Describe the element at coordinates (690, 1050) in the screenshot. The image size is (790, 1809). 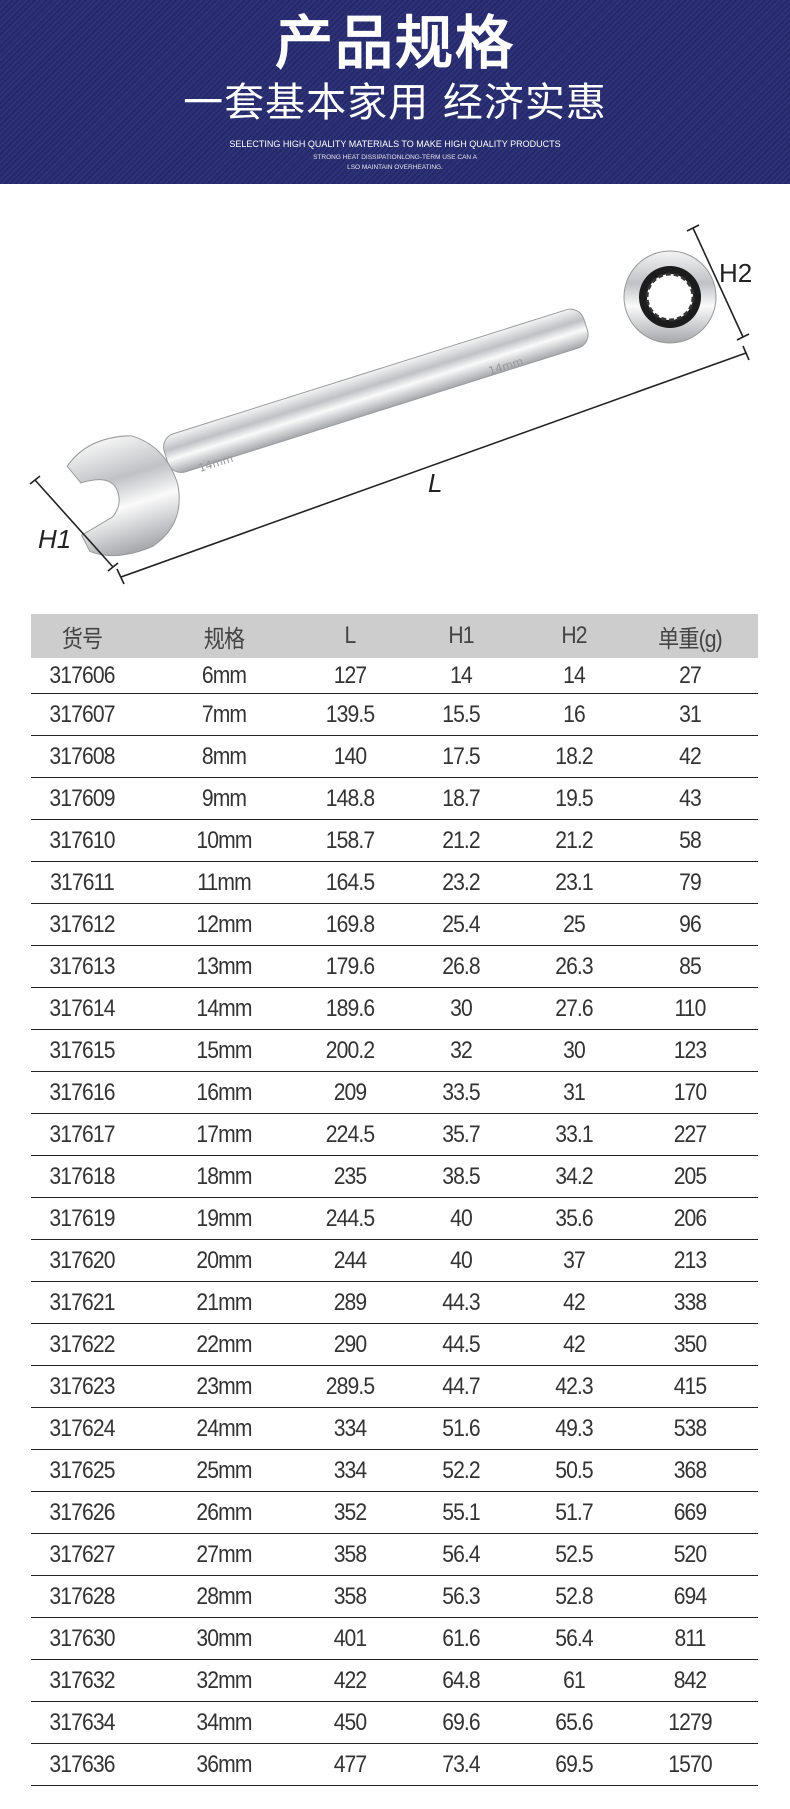
I see `cell-weight: 123` at that location.